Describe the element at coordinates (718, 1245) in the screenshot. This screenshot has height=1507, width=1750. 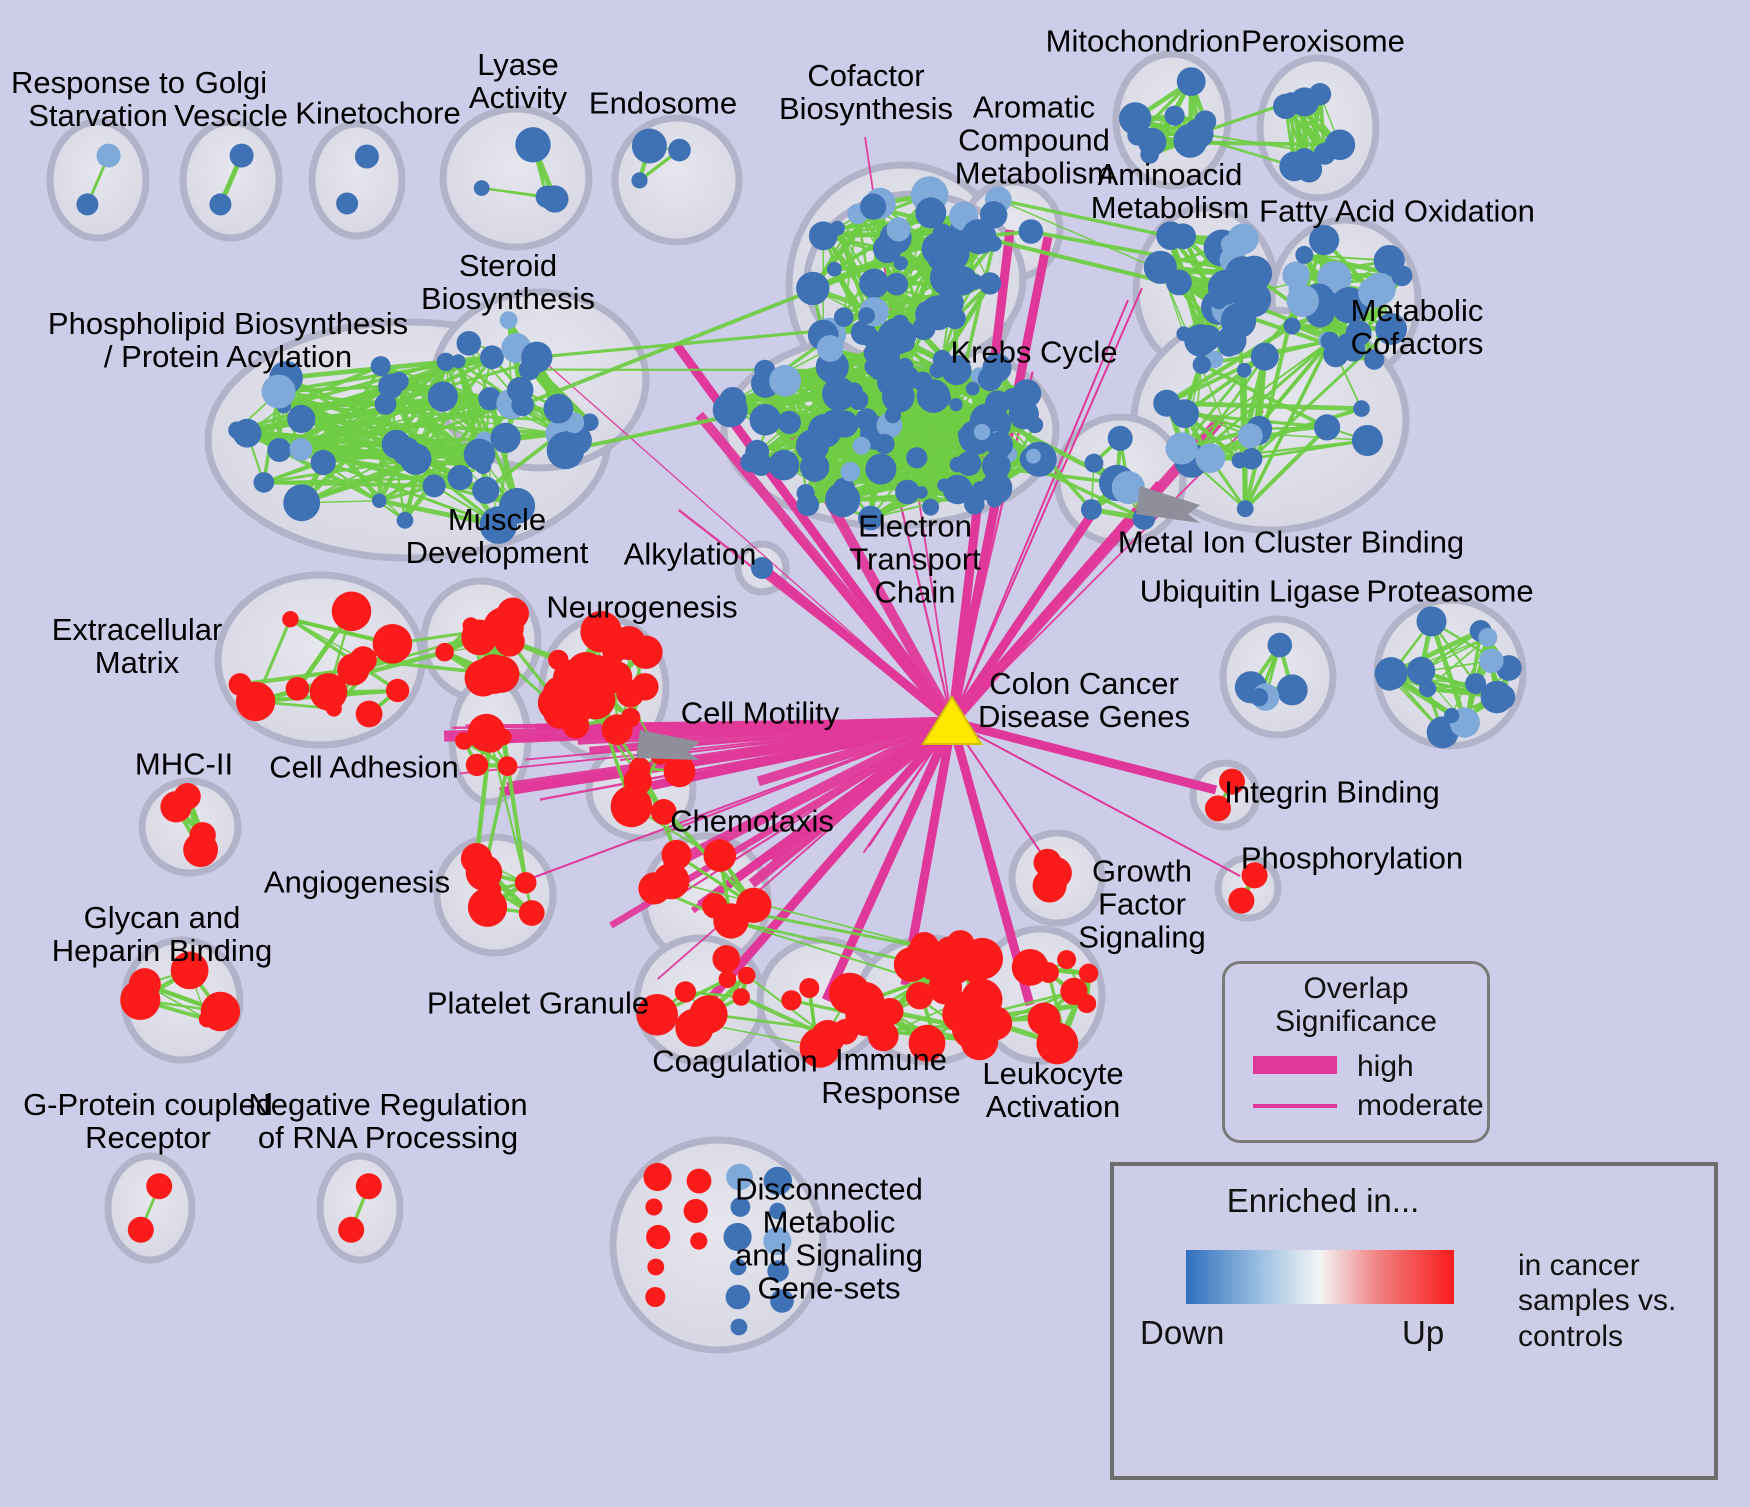
I see `cluster-hull-disconnected-gene-sets` at that location.